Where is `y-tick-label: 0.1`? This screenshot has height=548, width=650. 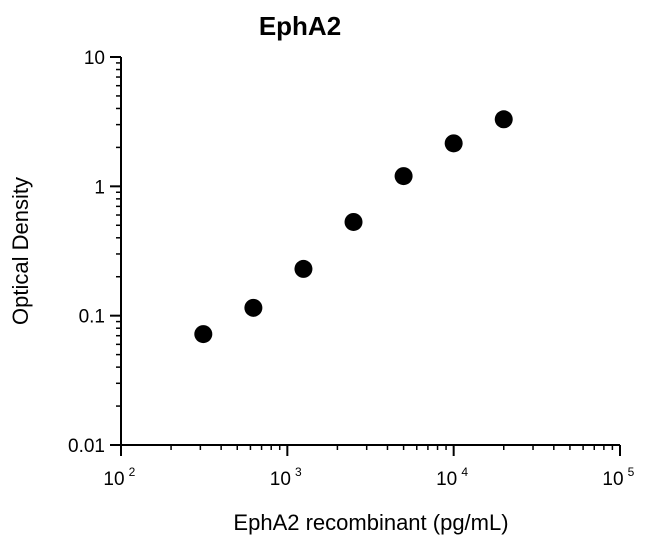 y-tick-label: 0.1 is located at coordinates (92, 317).